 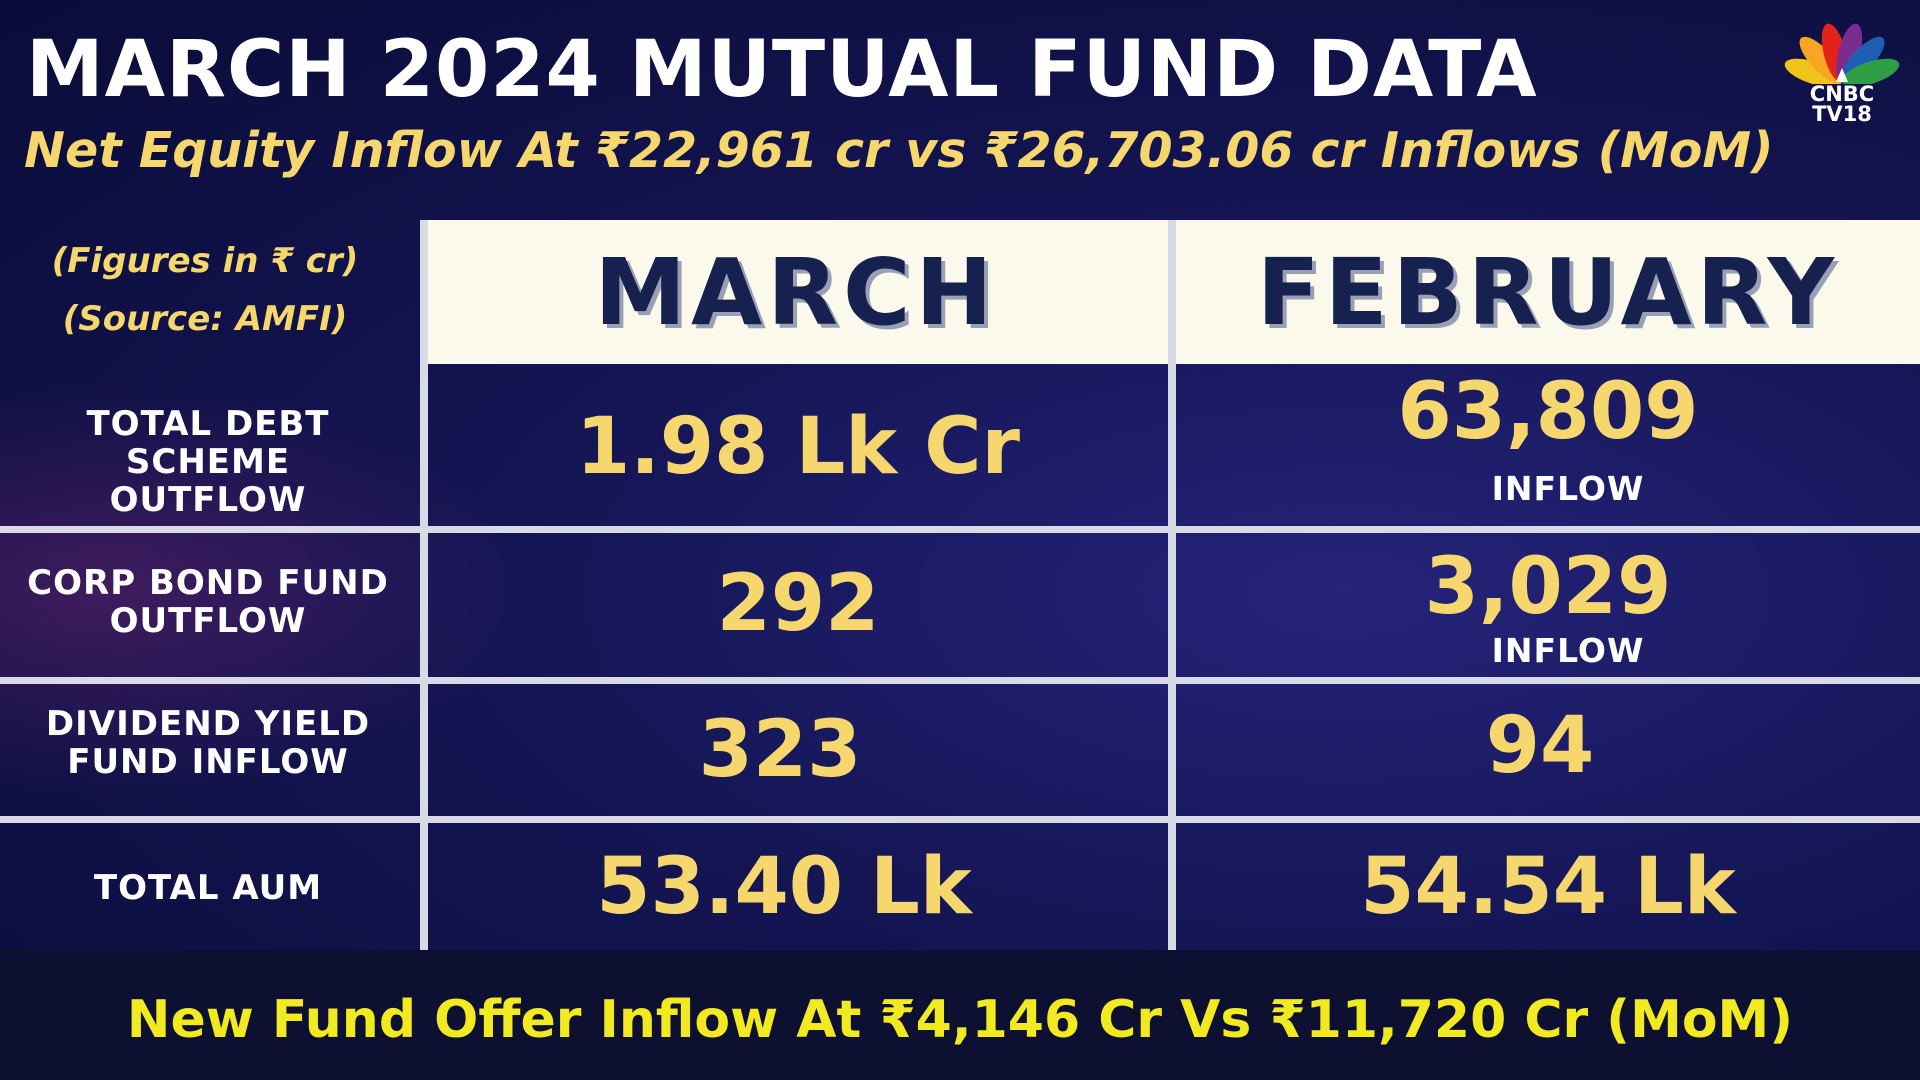 What do you see at coordinates (1548, 587) in the screenshot?
I see `value-february-corp-bond: 3,029` at bounding box center [1548, 587].